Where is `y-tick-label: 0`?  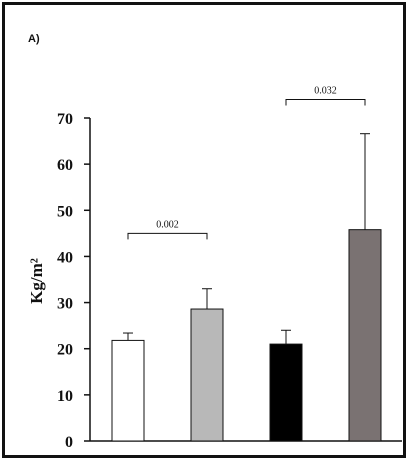 y-tick-label: 0 is located at coordinates (69, 442).